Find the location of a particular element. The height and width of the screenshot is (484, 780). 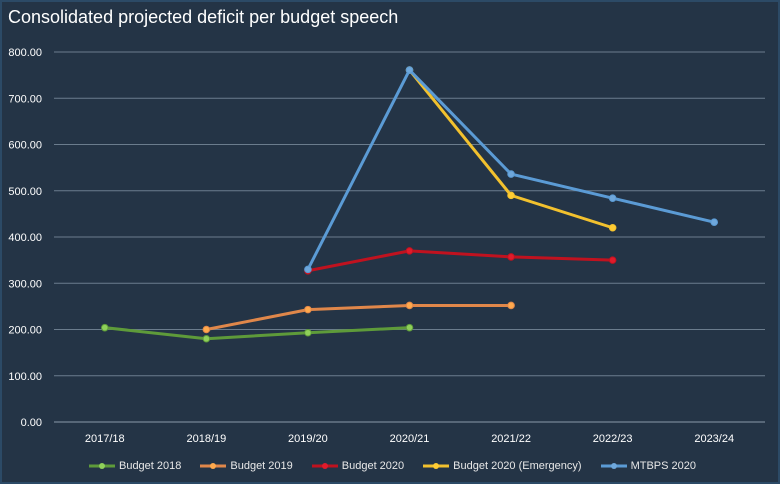

y-tick-label: 800.00 is located at coordinates (25, 53).